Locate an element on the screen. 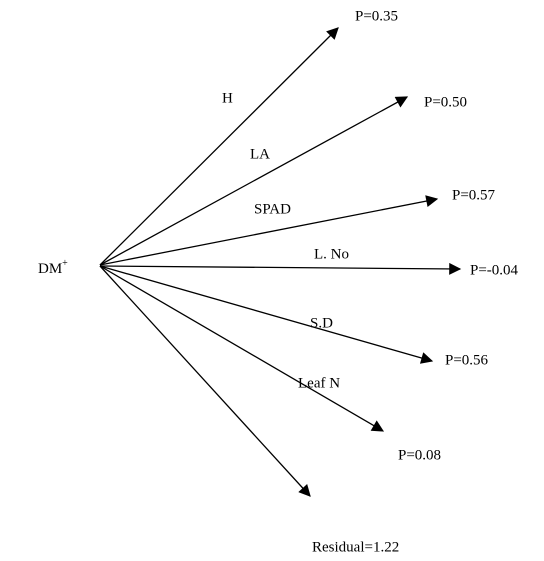 Image resolution: width=544 pixels, height=561 pixels. path-coefficient: P=0.56 is located at coordinates (467, 360).